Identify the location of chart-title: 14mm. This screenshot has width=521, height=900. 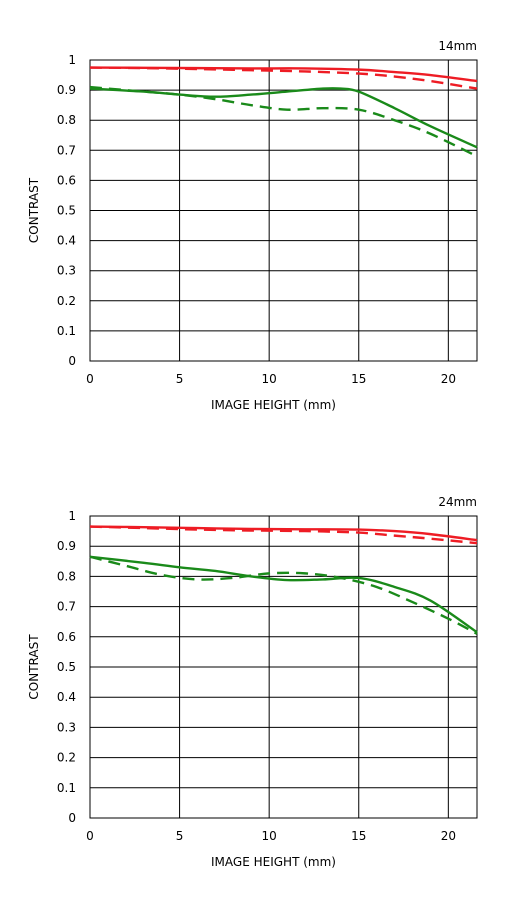
(457, 46).